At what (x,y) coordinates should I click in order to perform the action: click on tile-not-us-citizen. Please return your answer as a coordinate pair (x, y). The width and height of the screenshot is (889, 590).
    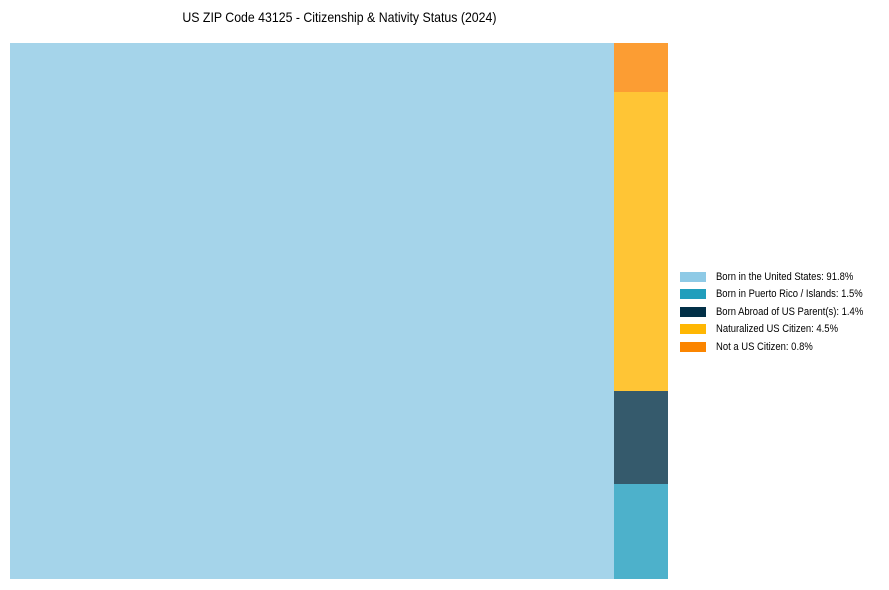
    Looking at the image, I should click on (641, 67).